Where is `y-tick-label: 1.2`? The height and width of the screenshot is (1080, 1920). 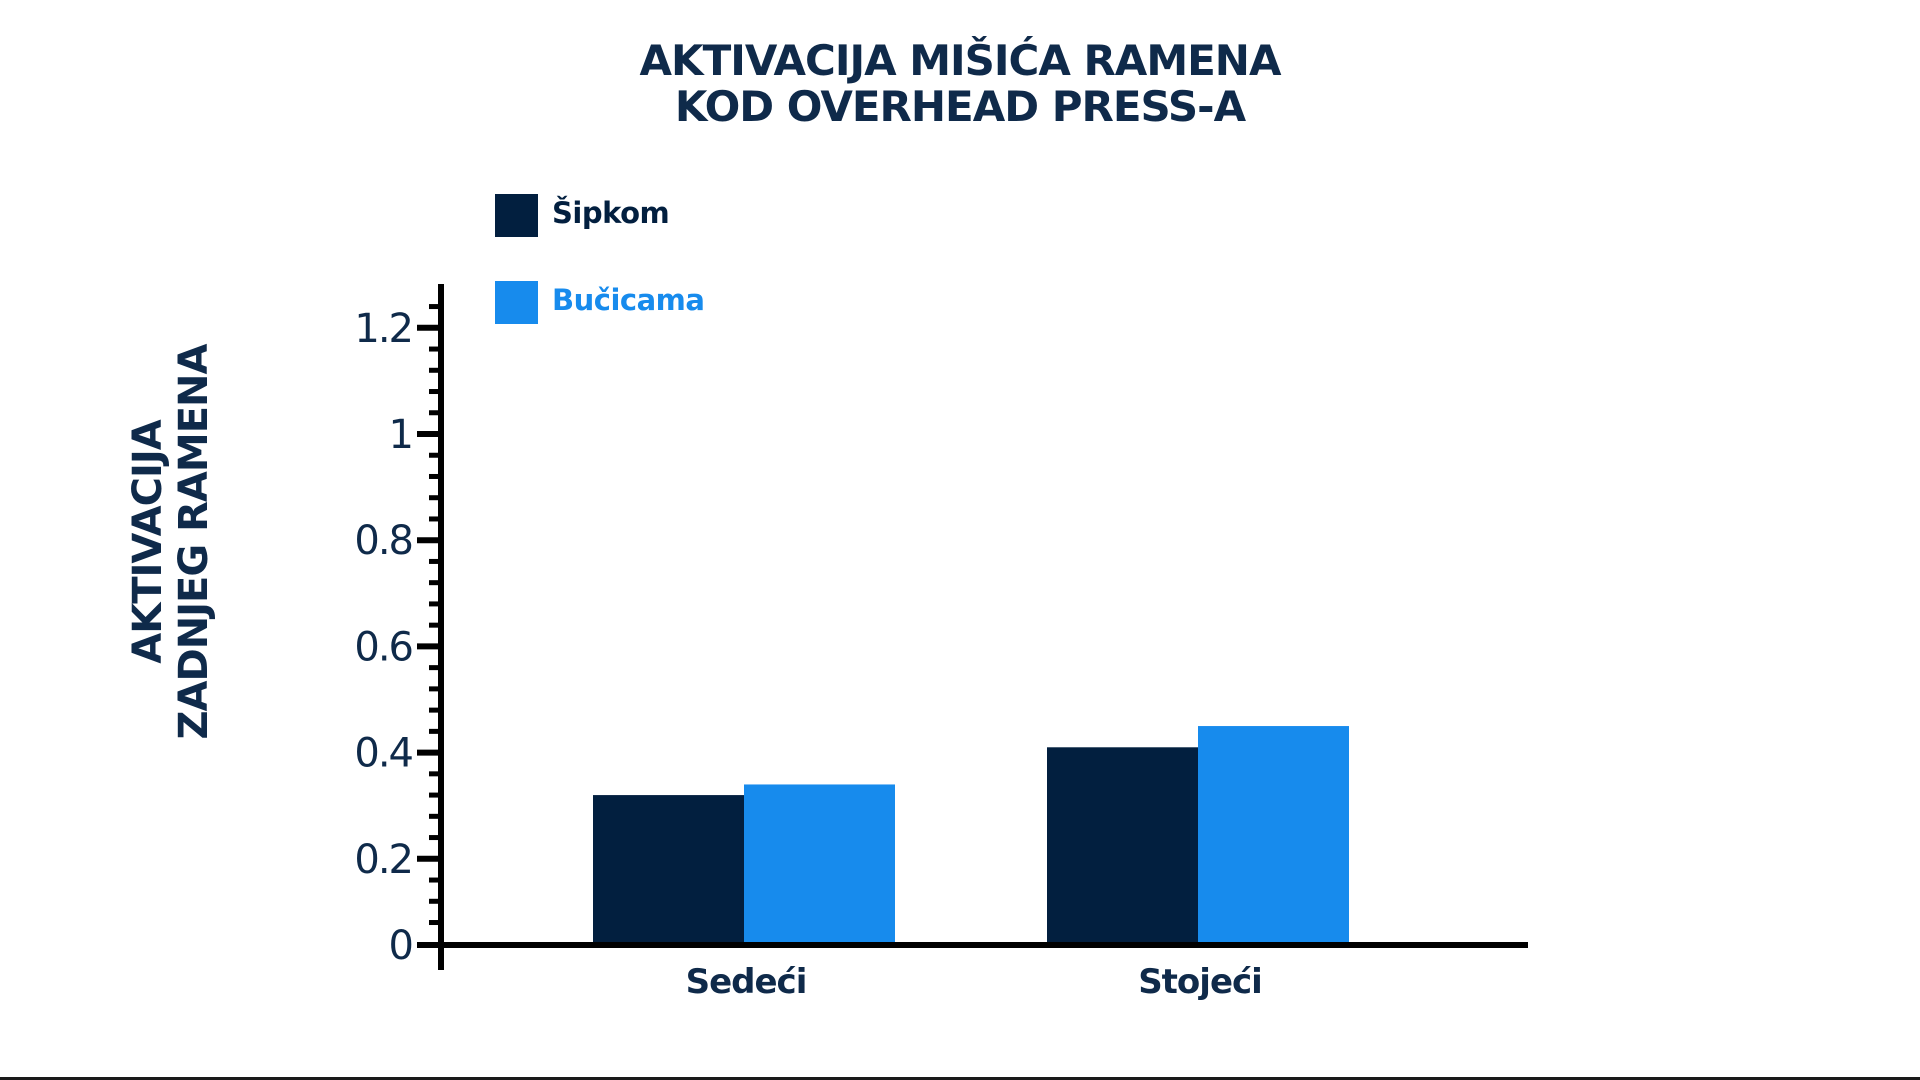 y-tick-label: 1.2 is located at coordinates (383, 329).